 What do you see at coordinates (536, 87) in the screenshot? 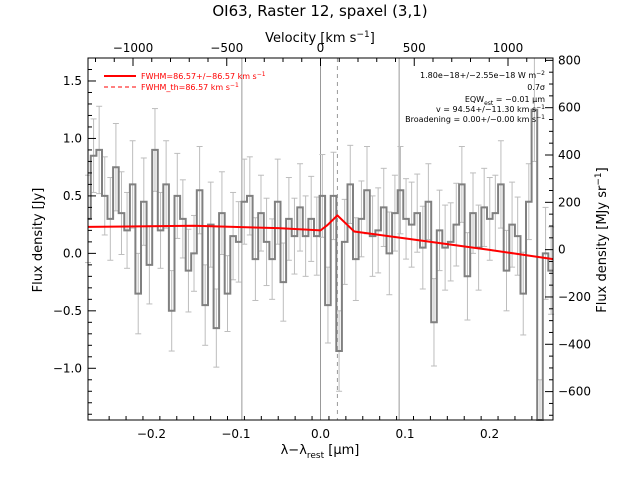
I see `annotation-sigma: 0.7σ` at bounding box center [536, 87].